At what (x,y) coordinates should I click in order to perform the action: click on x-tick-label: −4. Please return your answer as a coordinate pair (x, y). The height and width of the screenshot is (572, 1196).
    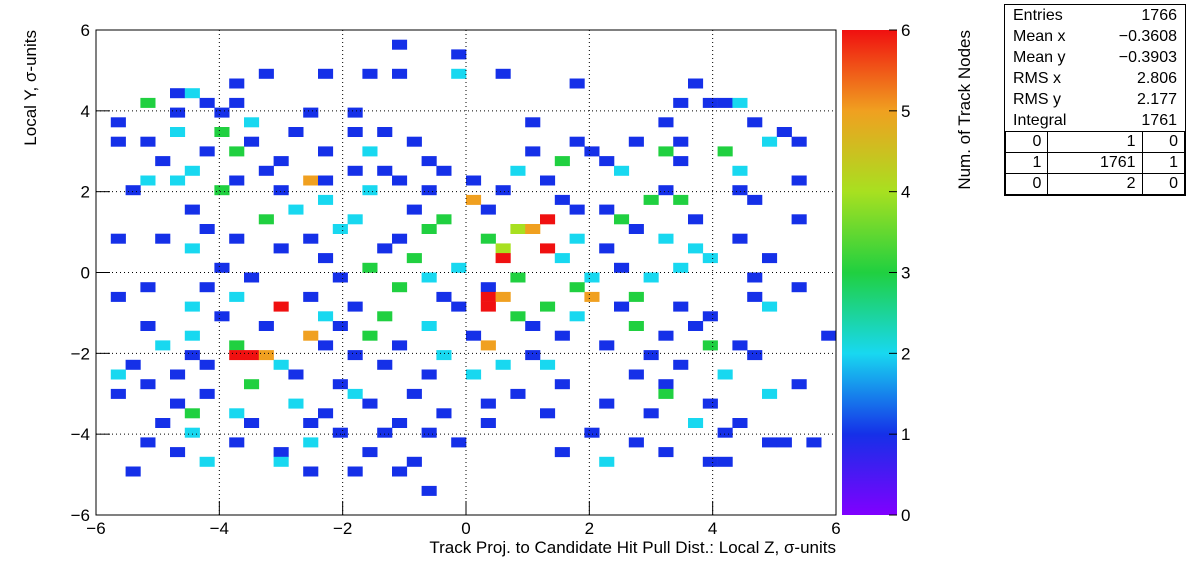
    Looking at the image, I should click on (219, 528).